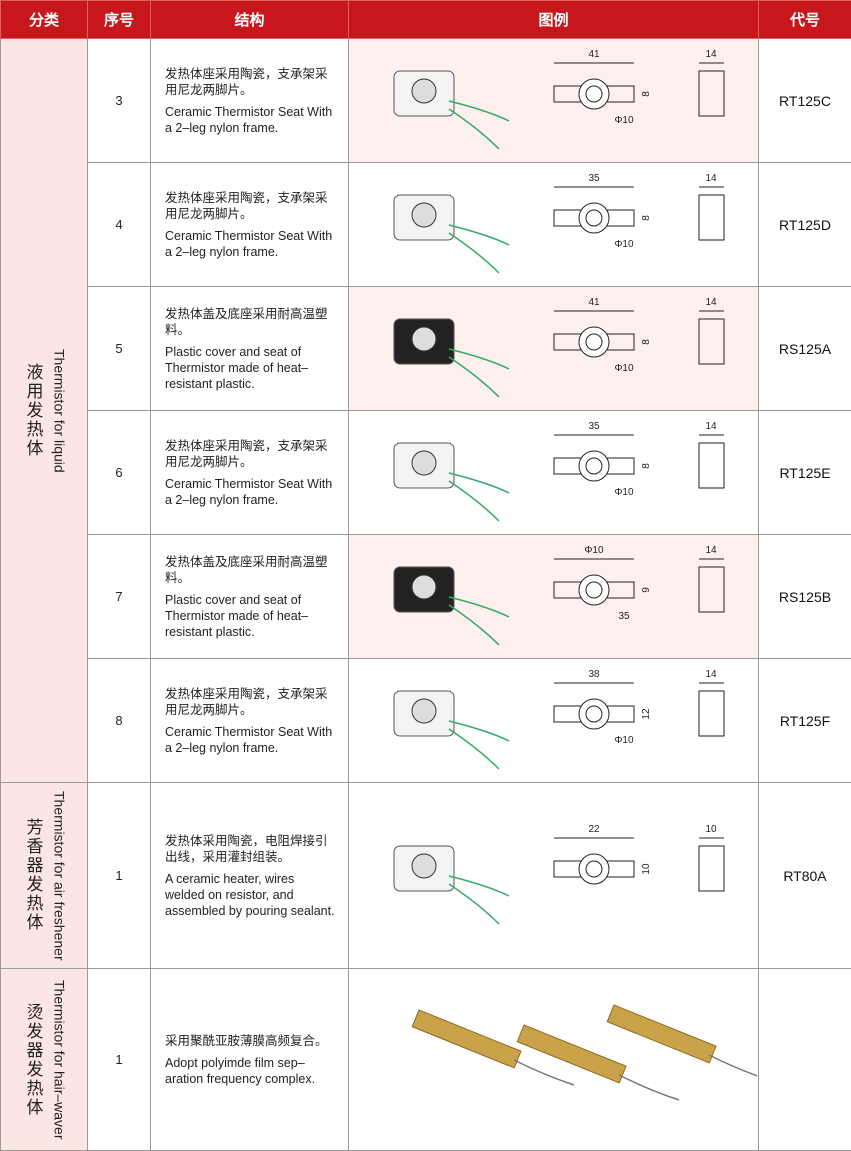 Image resolution: width=851 pixels, height=1151 pixels. What do you see at coordinates (44, 876) in the screenshot?
I see `category-label: 芳香器发热体 Thermistor for air freshener` at bounding box center [44, 876].